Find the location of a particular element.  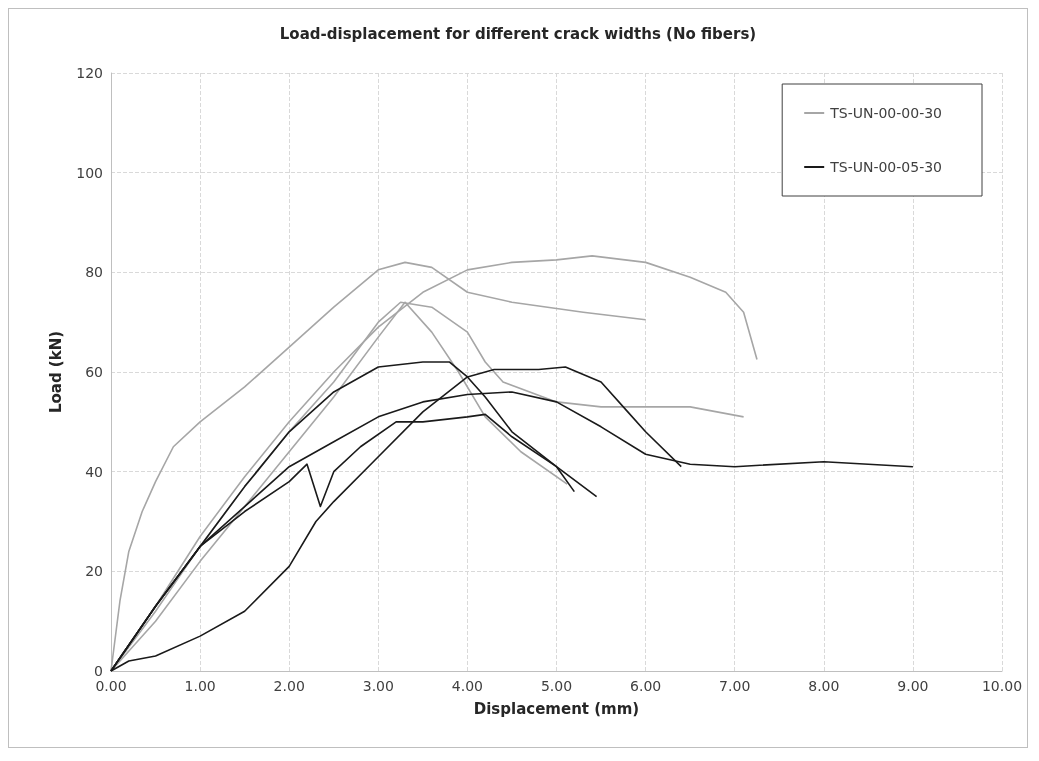

x-tick-label: 10.00 is located at coordinates (1002, 686).